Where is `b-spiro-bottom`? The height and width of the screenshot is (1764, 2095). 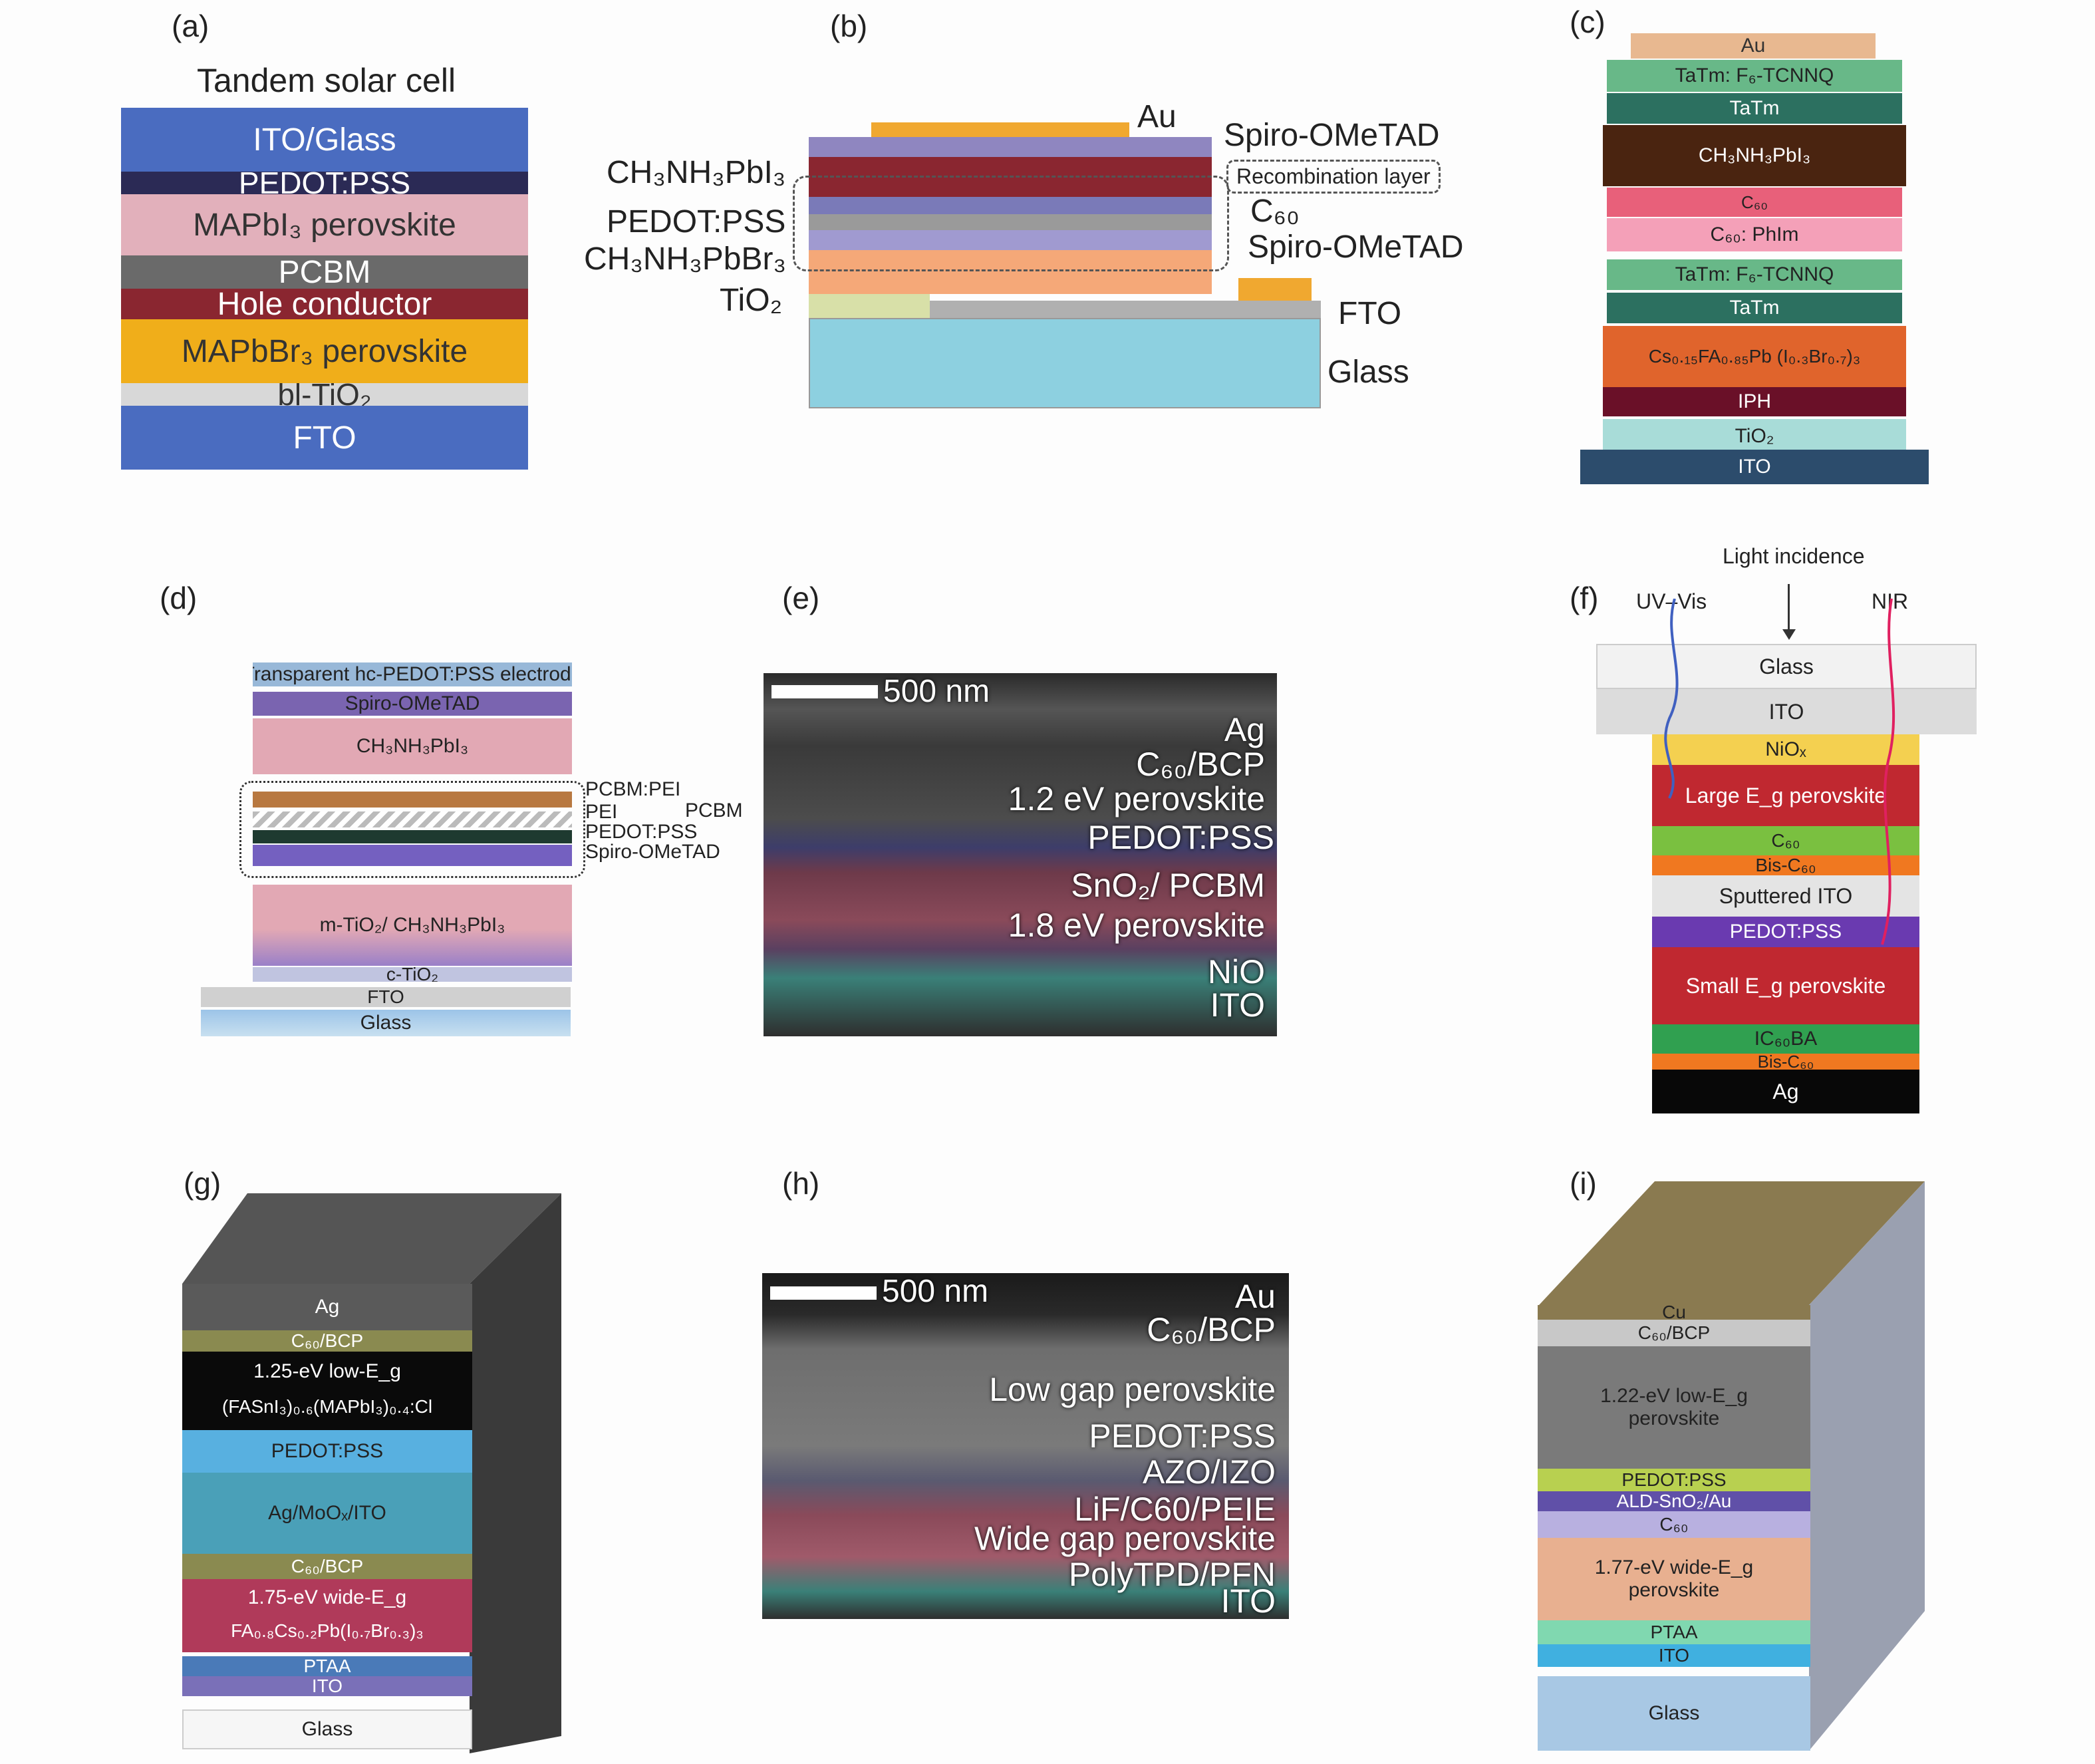
b-spiro-bottom is located at coordinates (1010, 240).